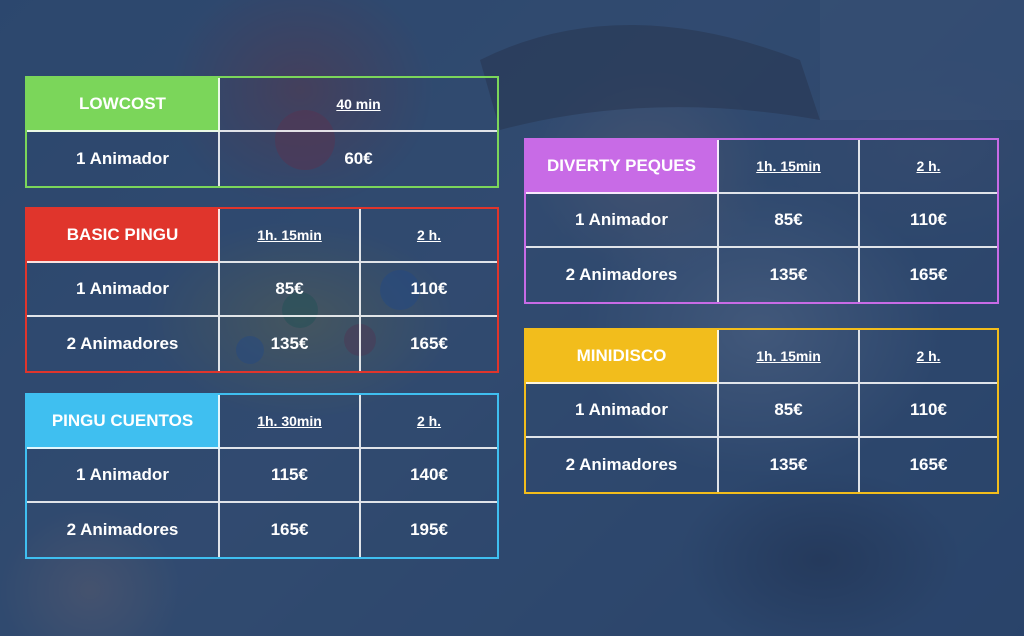 This screenshot has height=636, width=1024. I want to click on pingu-cuentos-row-2-price-2: 195€, so click(429, 529).